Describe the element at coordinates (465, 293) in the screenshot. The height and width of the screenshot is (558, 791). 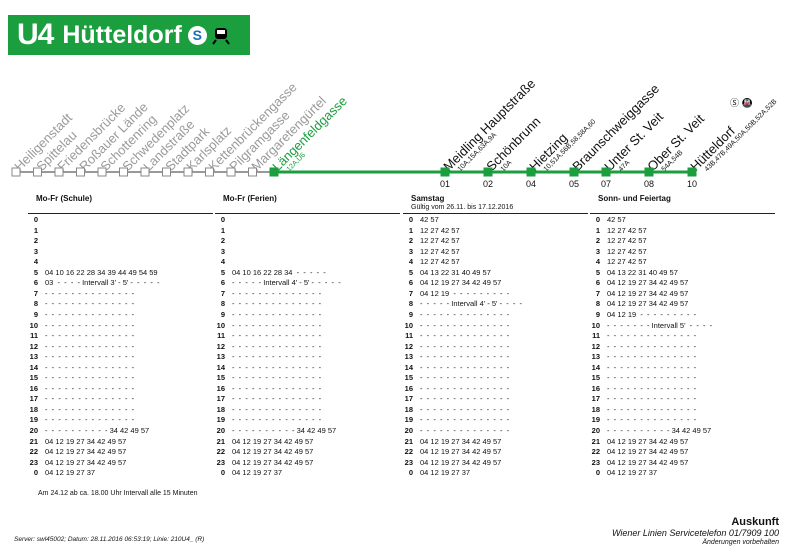
I see `departure-minutes: 04 12 19 - - - - - - - - -` at that location.